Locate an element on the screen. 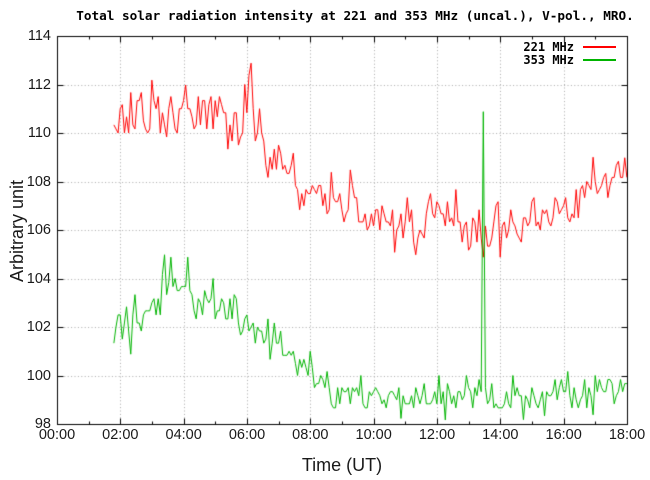  y-tick-label: 112 is located at coordinates (39, 84).